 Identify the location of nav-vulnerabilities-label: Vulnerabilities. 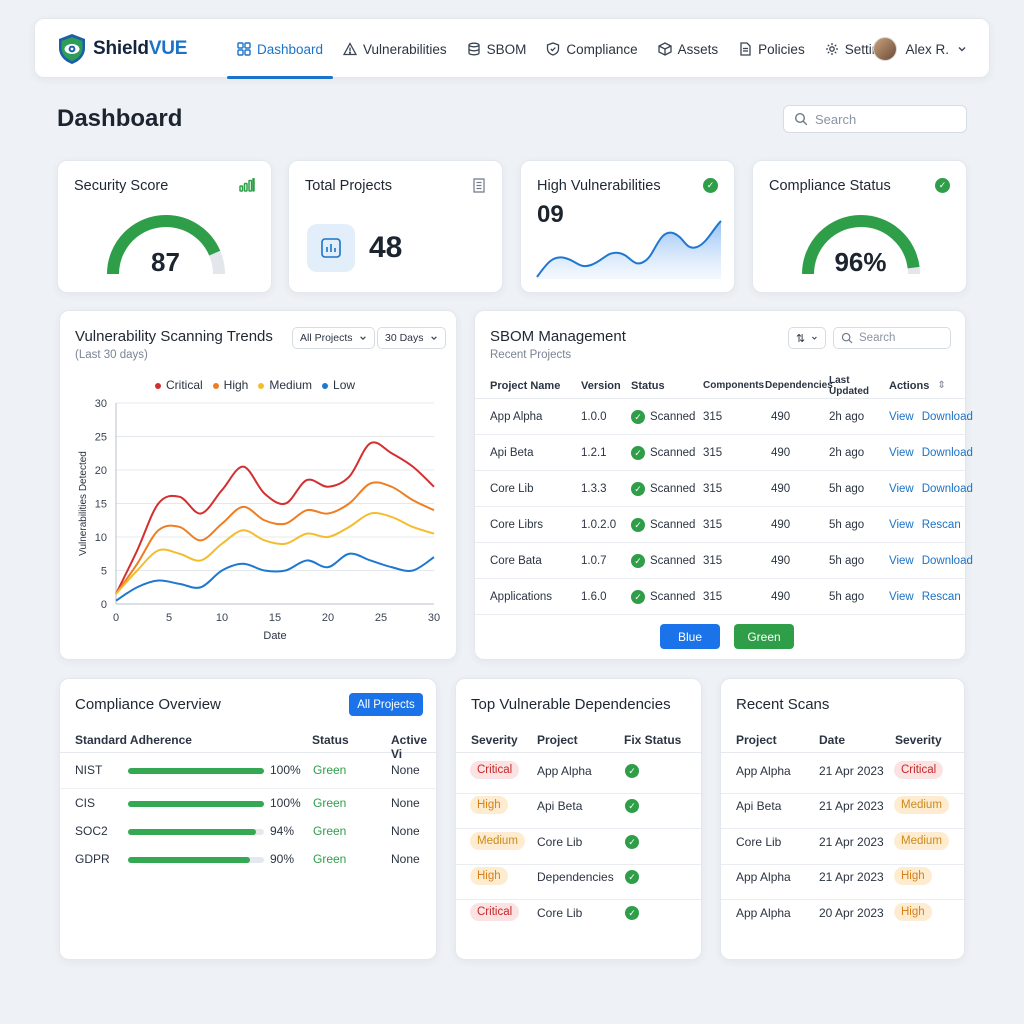
(405, 49).